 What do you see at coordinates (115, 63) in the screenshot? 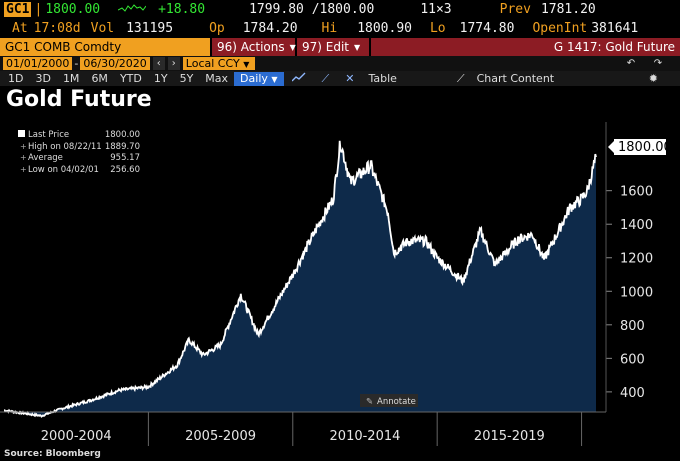
I see `end-date-field: 06/30/2020` at bounding box center [115, 63].